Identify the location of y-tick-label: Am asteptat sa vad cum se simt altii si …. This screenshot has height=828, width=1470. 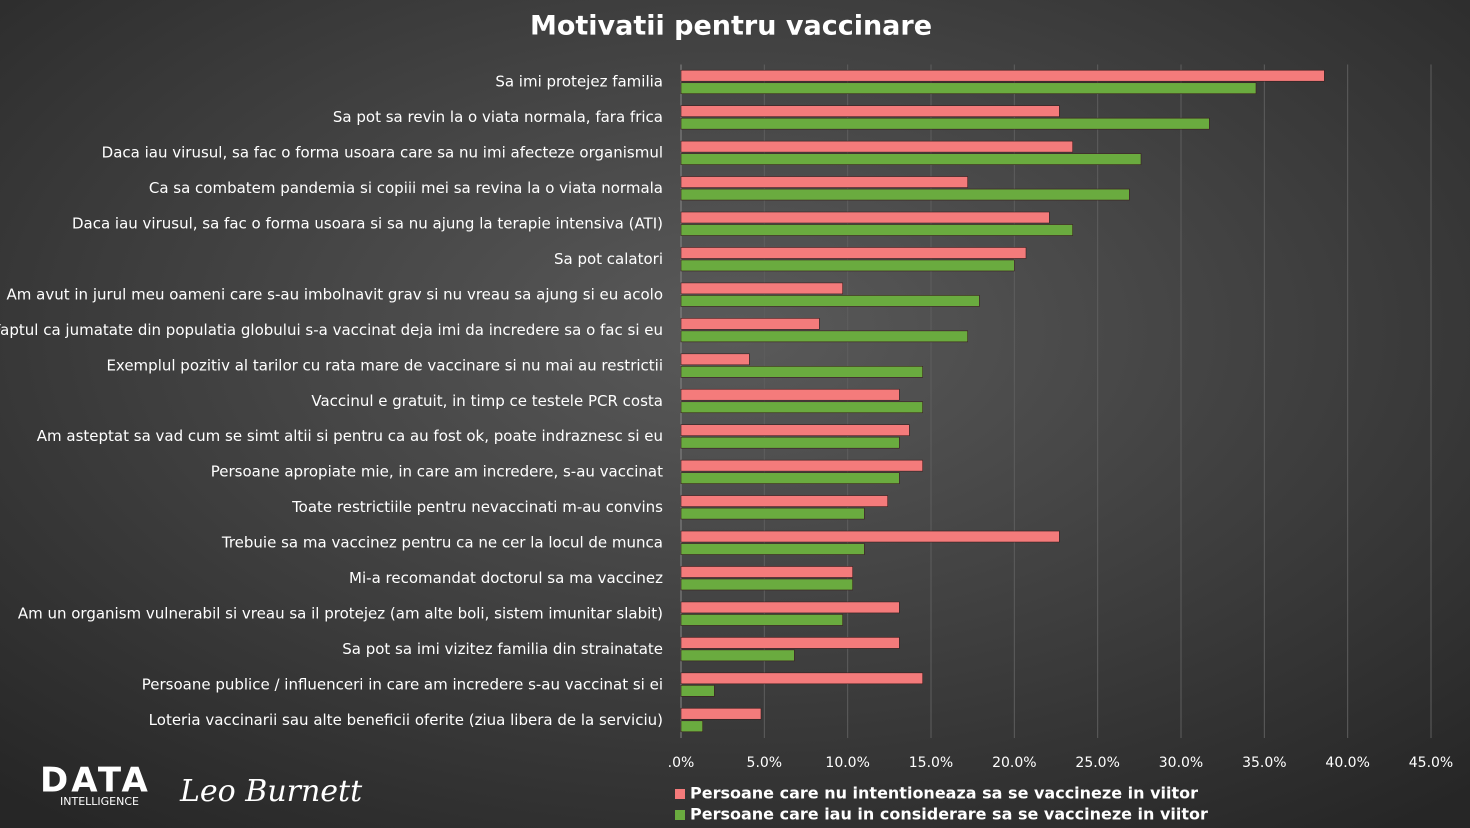
(350, 436).